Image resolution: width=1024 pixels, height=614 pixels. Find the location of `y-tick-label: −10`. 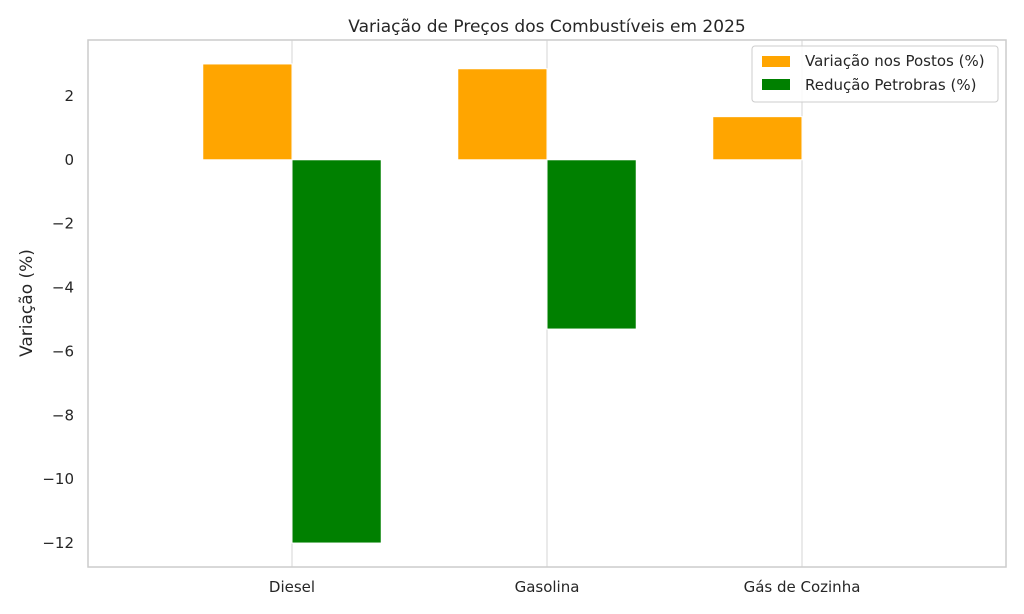

y-tick-label: −10 is located at coordinates (58, 479).